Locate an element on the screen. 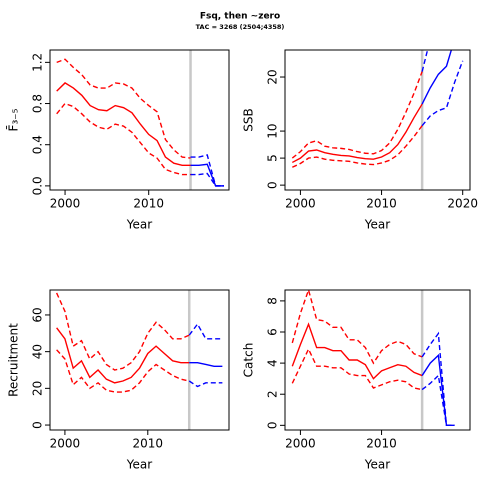 This screenshot has height=480, width=480. y-tick-label: 6 is located at coordinates (273, 332).